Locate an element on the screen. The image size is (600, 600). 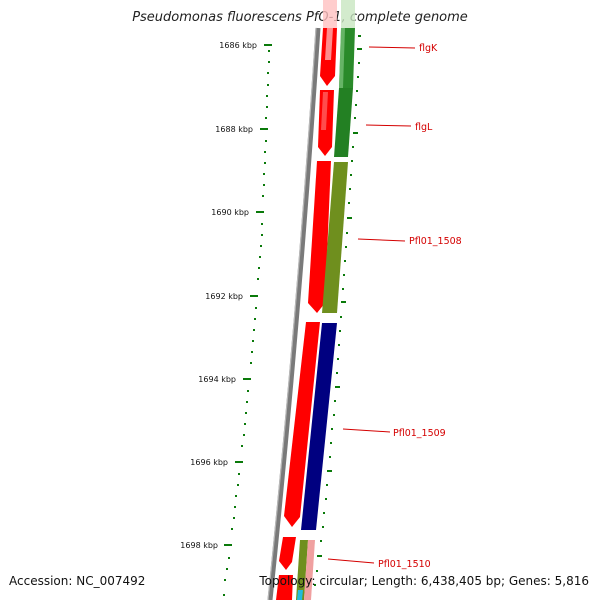
accession-text: Accession: NC_007492 is located at coordinates (77, 581).